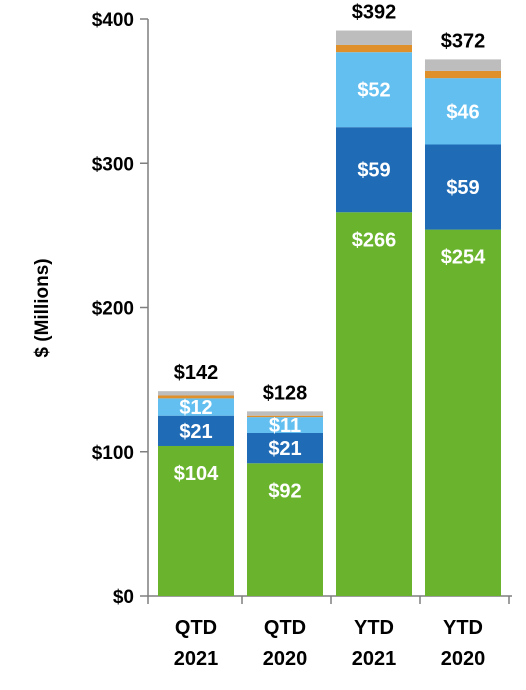 The width and height of the screenshot is (526, 690). What do you see at coordinates (285, 393) in the screenshot?
I see `bar-total-label: $128` at bounding box center [285, 393].